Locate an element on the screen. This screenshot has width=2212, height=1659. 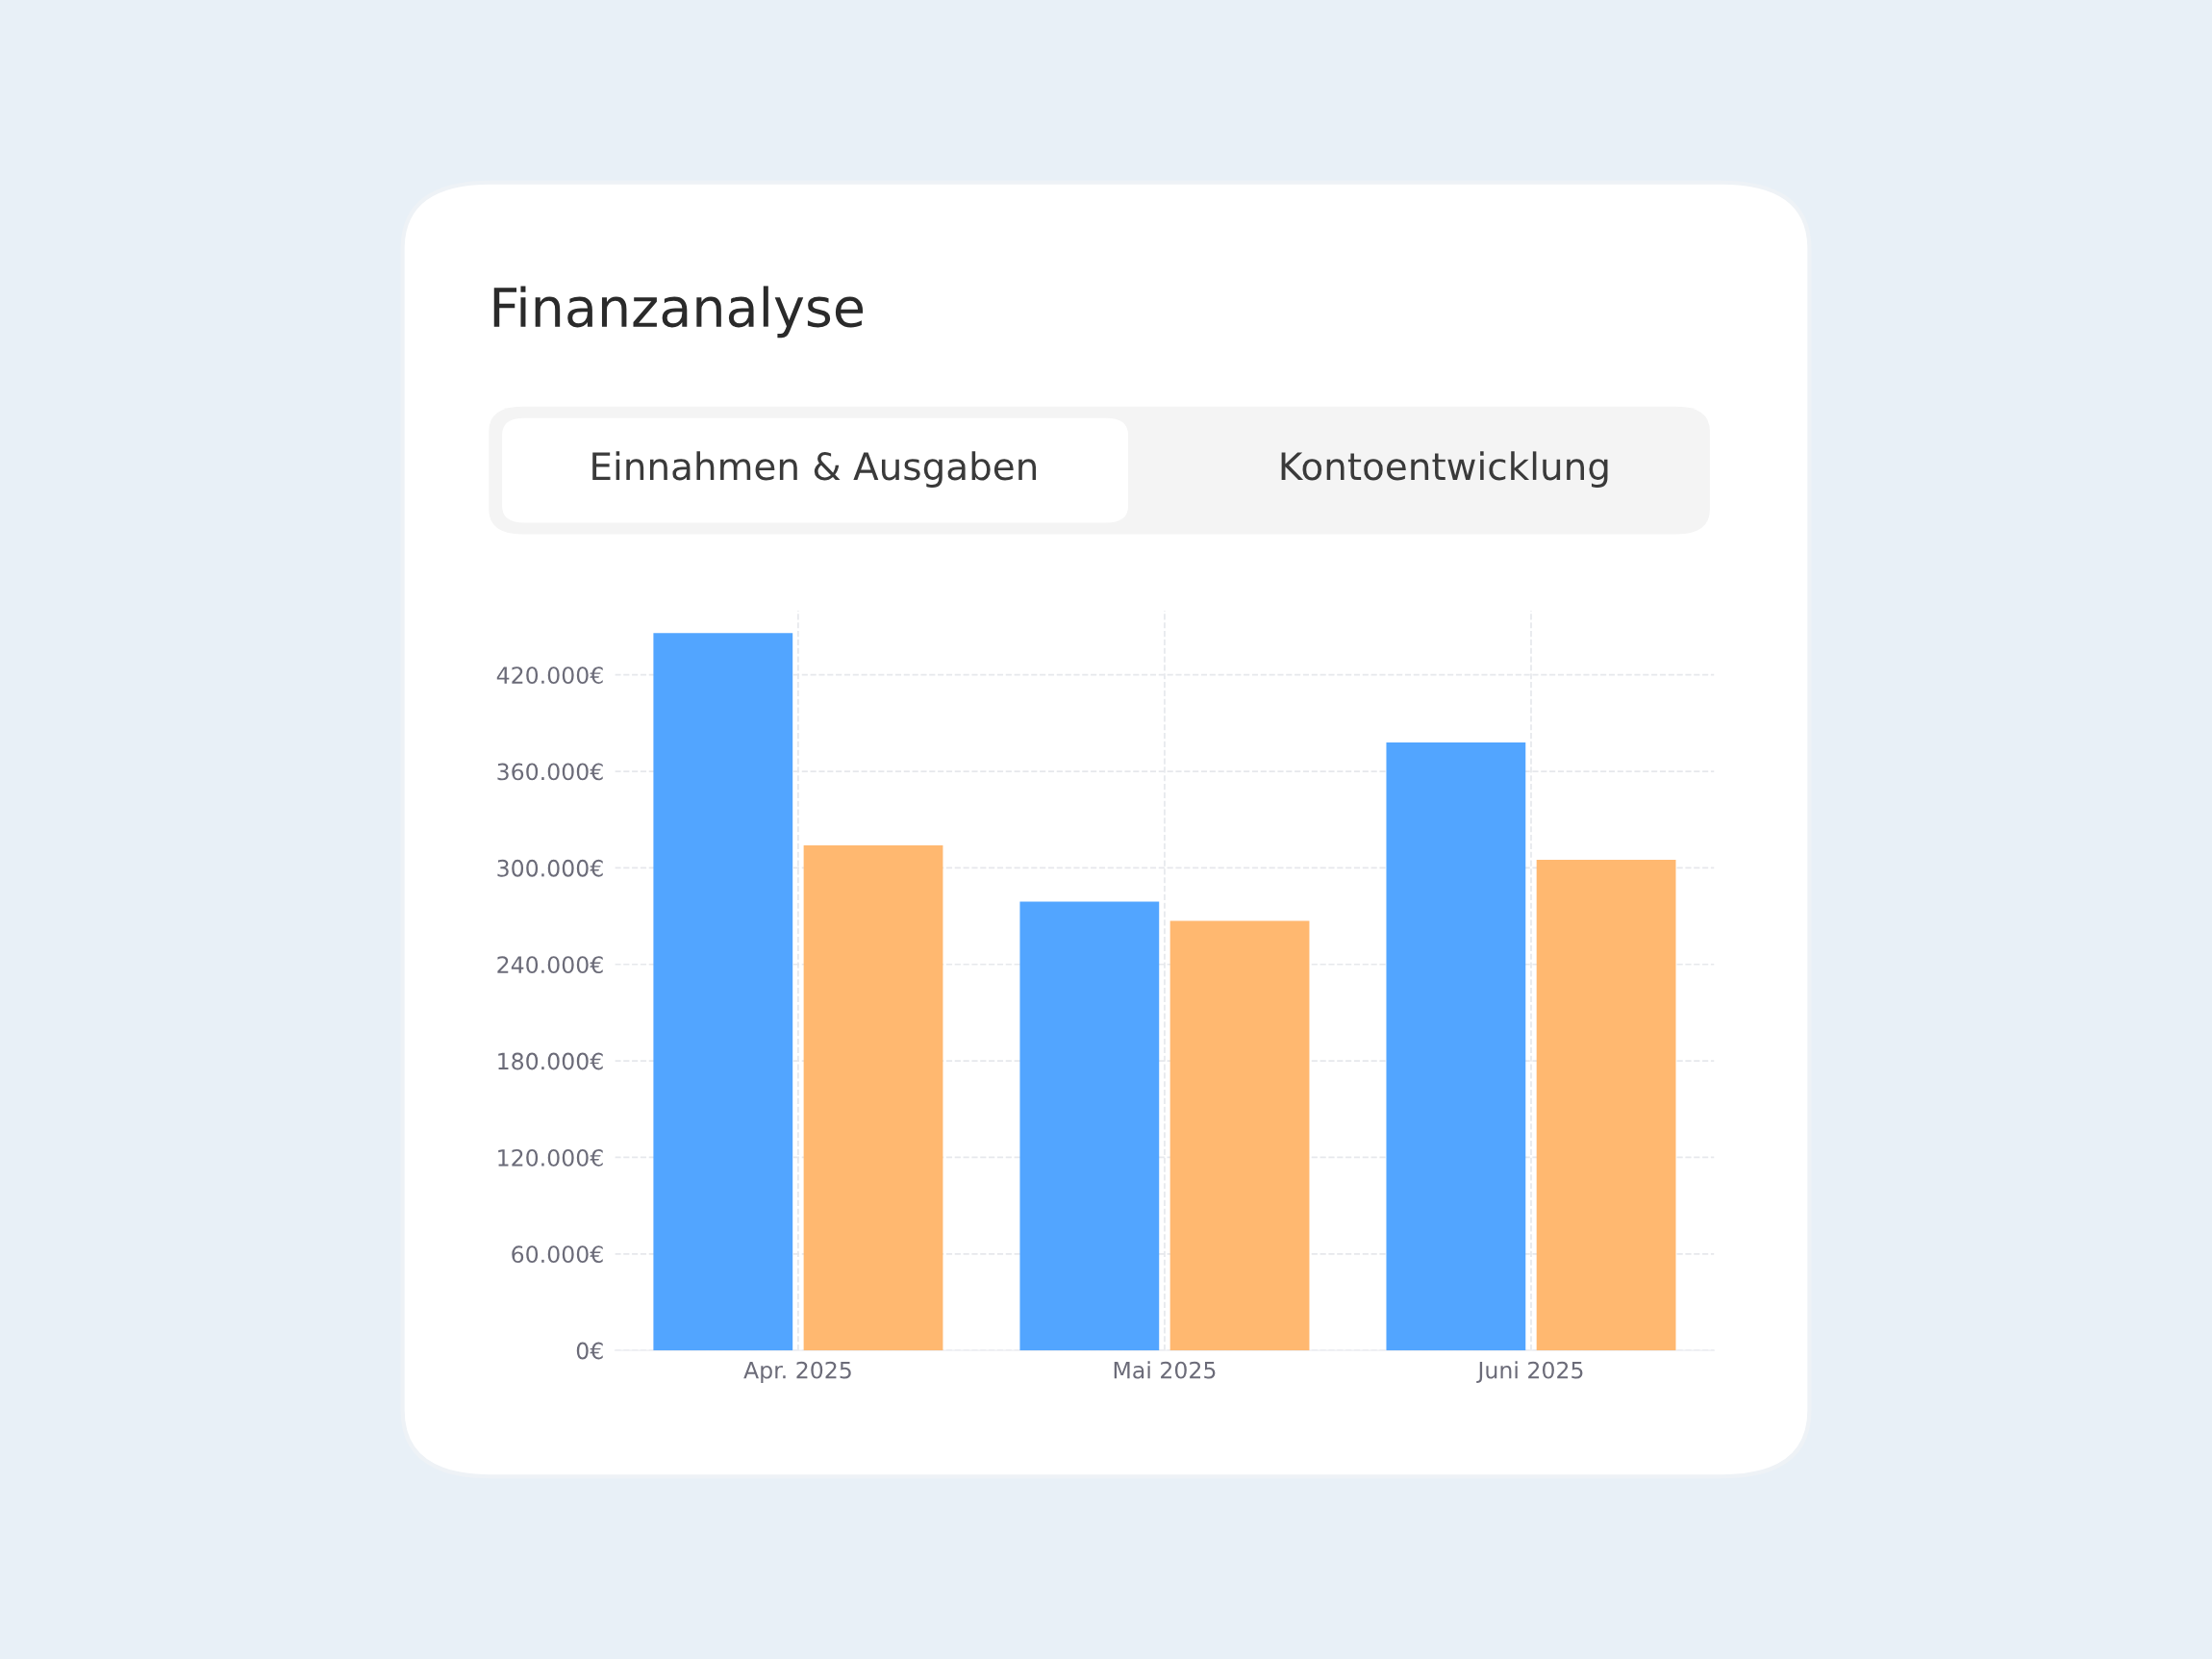
y-tick-label: 360.000€ is located at coordinates (550, 772).